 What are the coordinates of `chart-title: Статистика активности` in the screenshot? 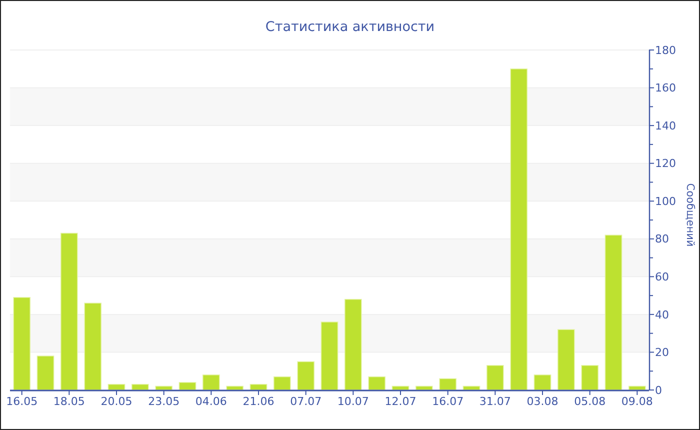 It's located at (350, 27).